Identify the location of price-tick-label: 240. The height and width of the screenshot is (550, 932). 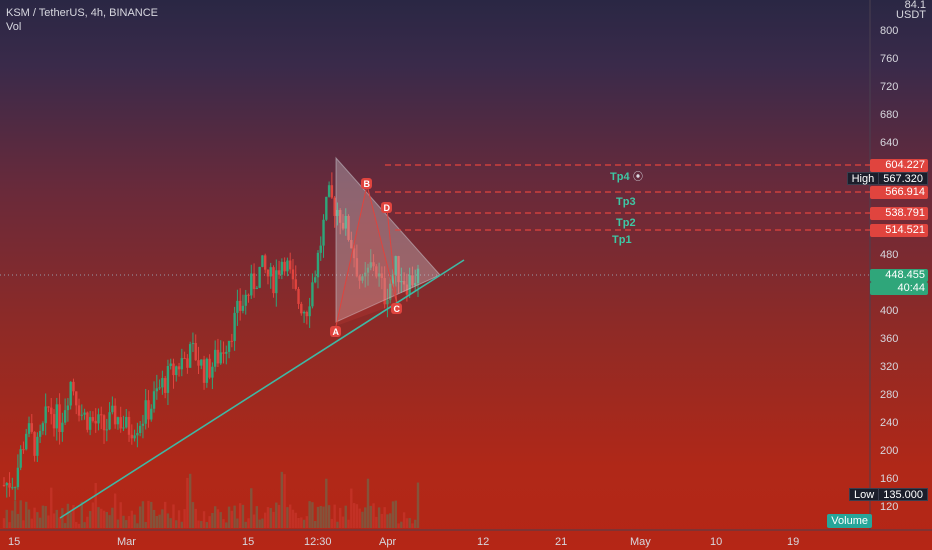
(889, 423).